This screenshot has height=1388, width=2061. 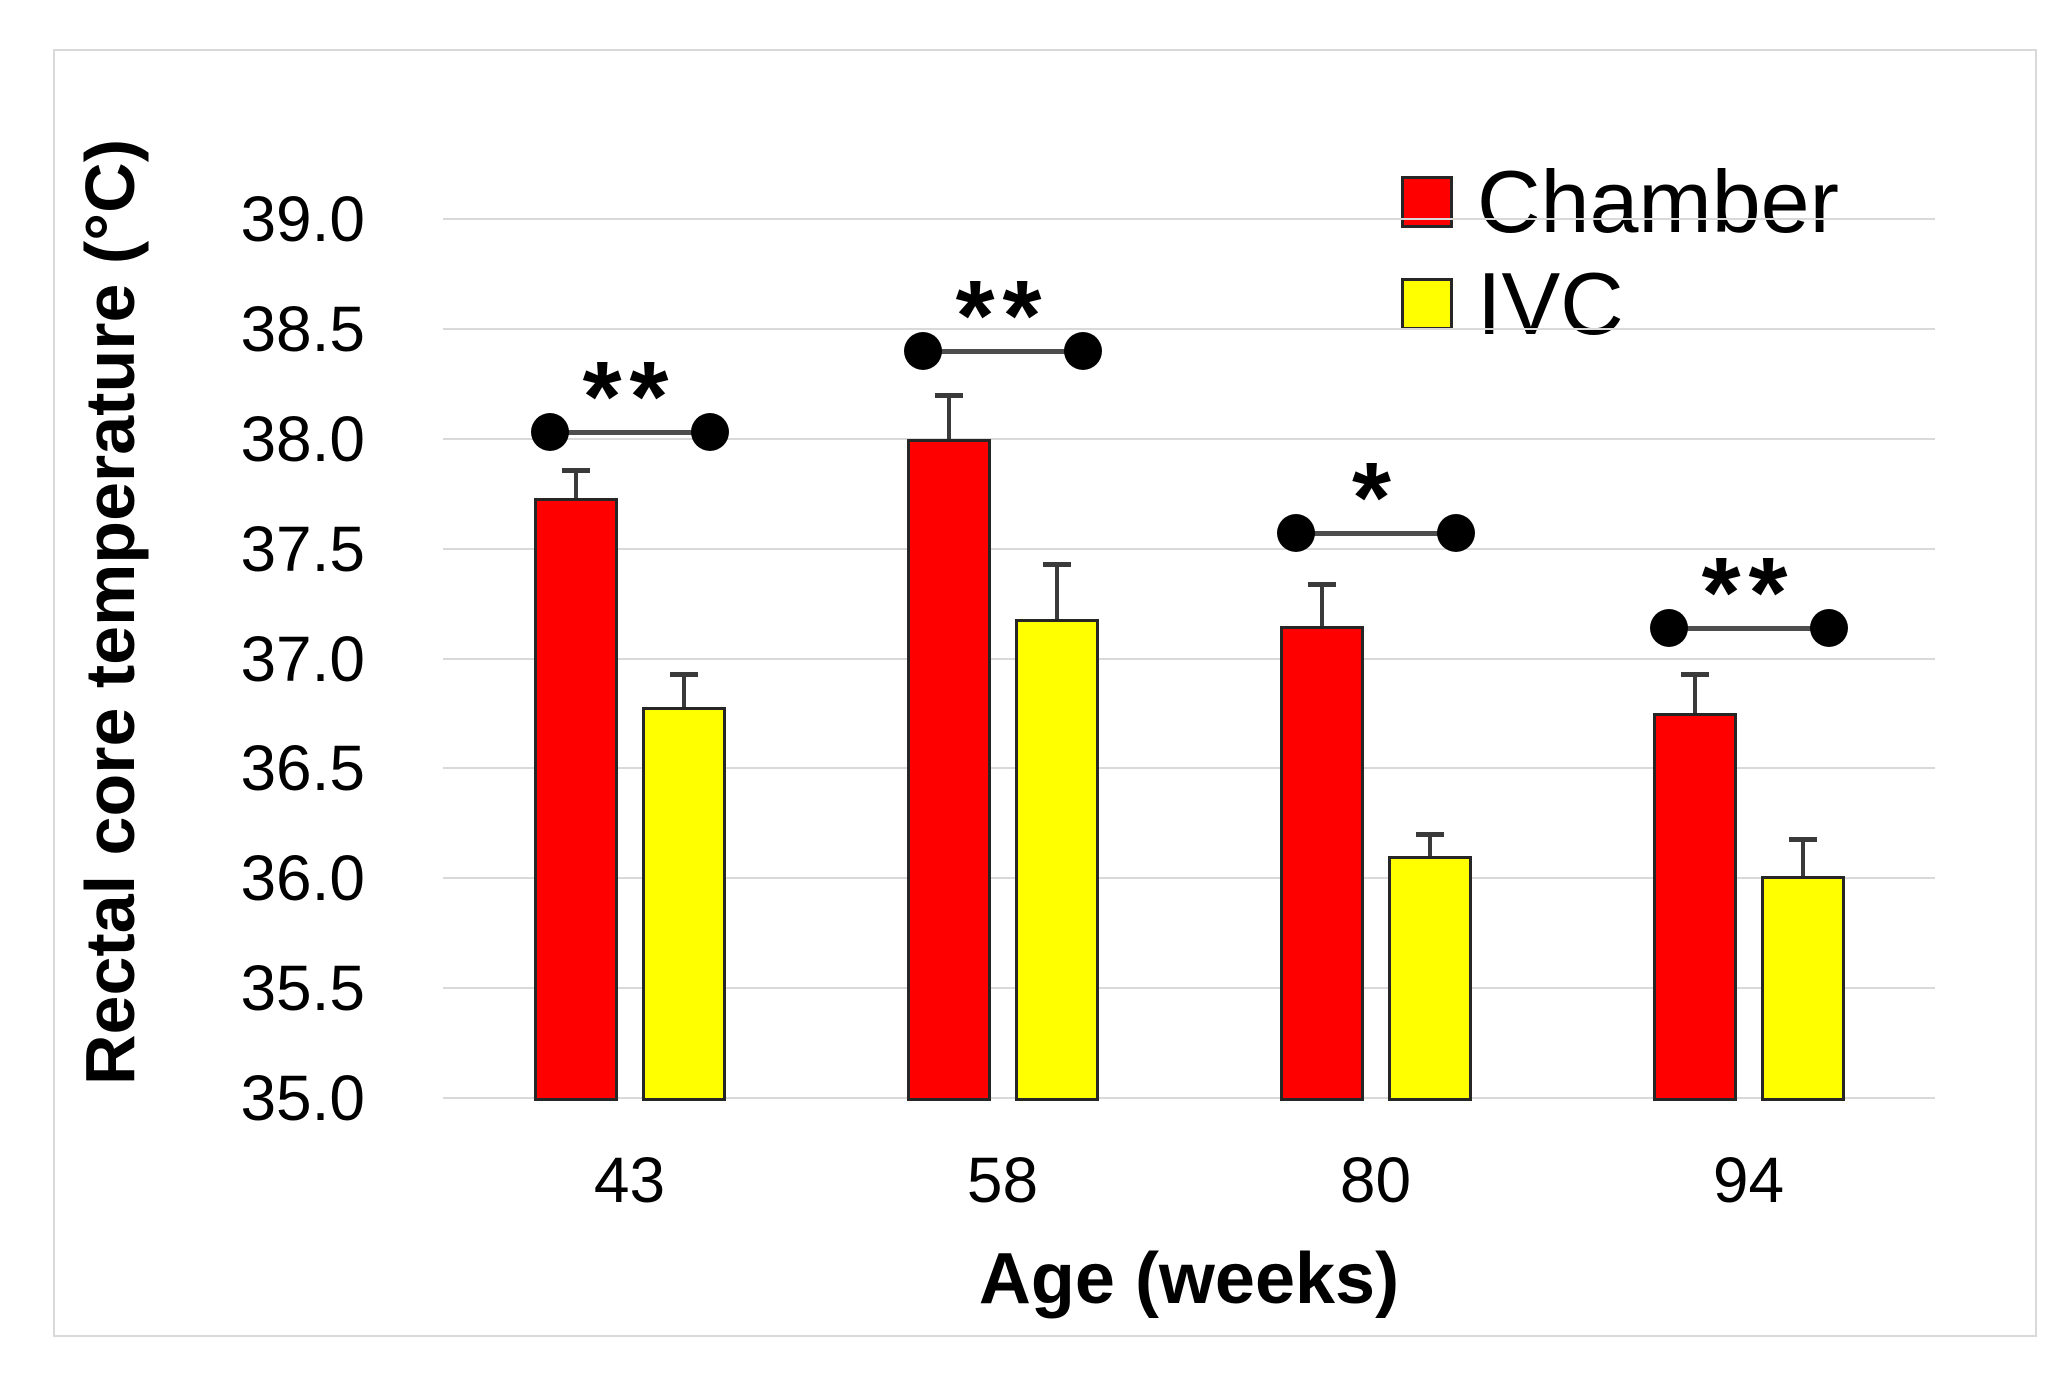 I want to click on legend-label: IVC, so click(x=1550, y=303).